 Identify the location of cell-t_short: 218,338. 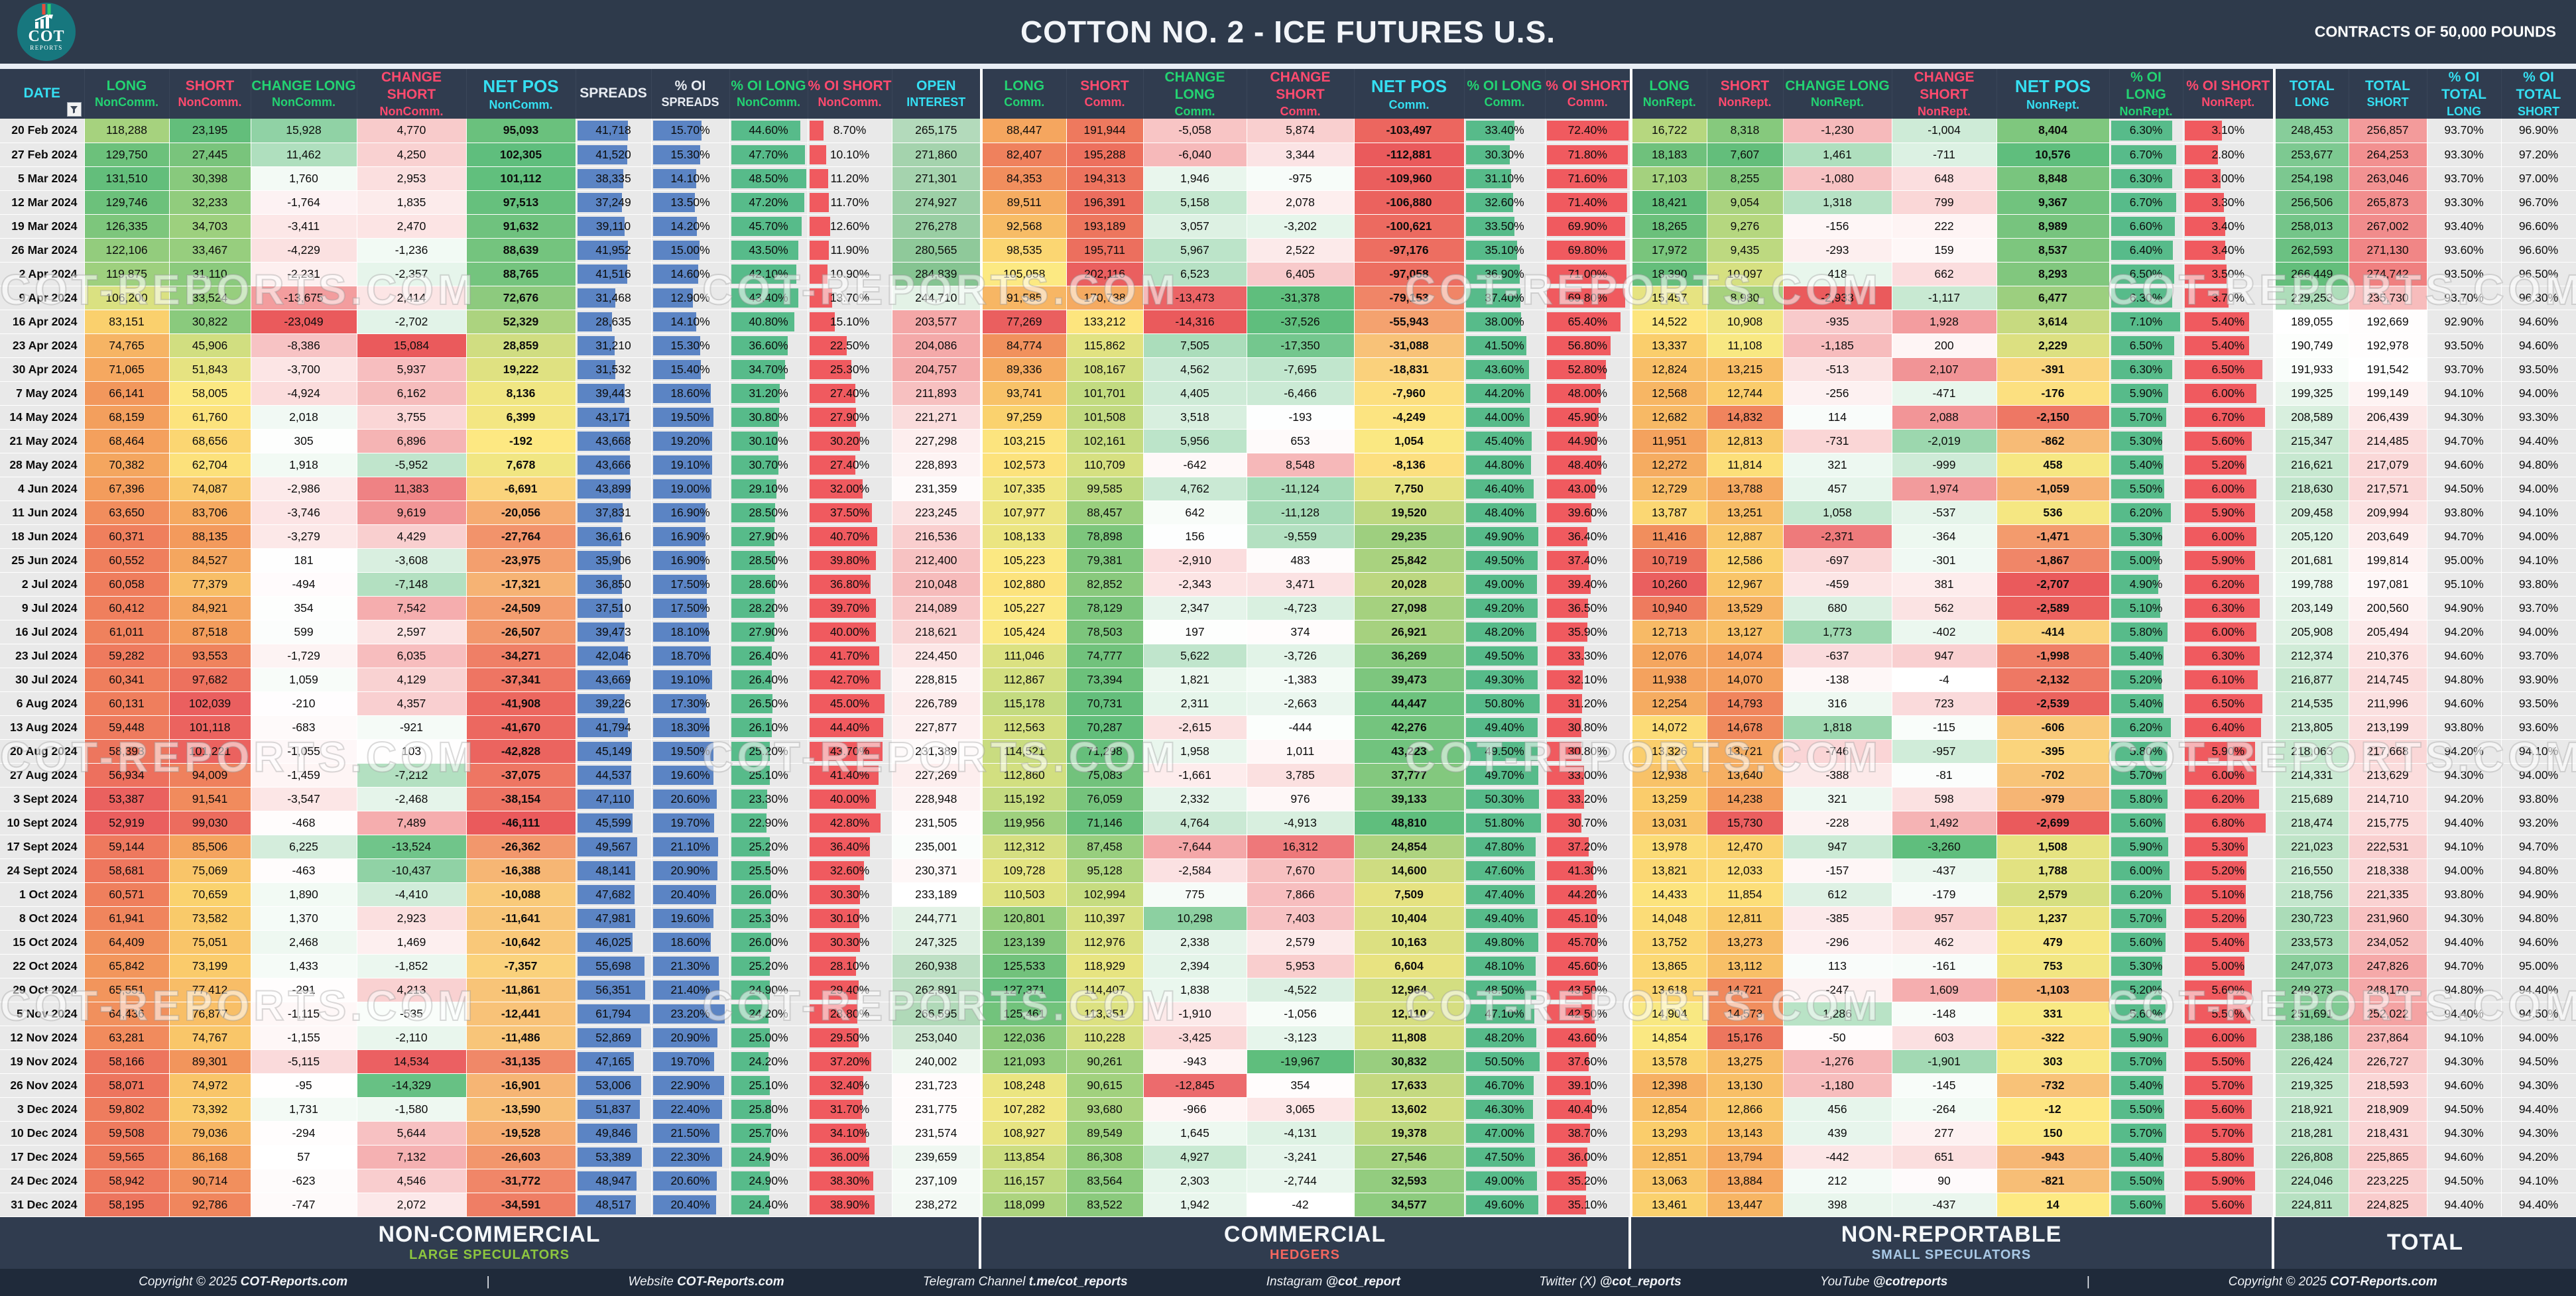
(2388, 871).